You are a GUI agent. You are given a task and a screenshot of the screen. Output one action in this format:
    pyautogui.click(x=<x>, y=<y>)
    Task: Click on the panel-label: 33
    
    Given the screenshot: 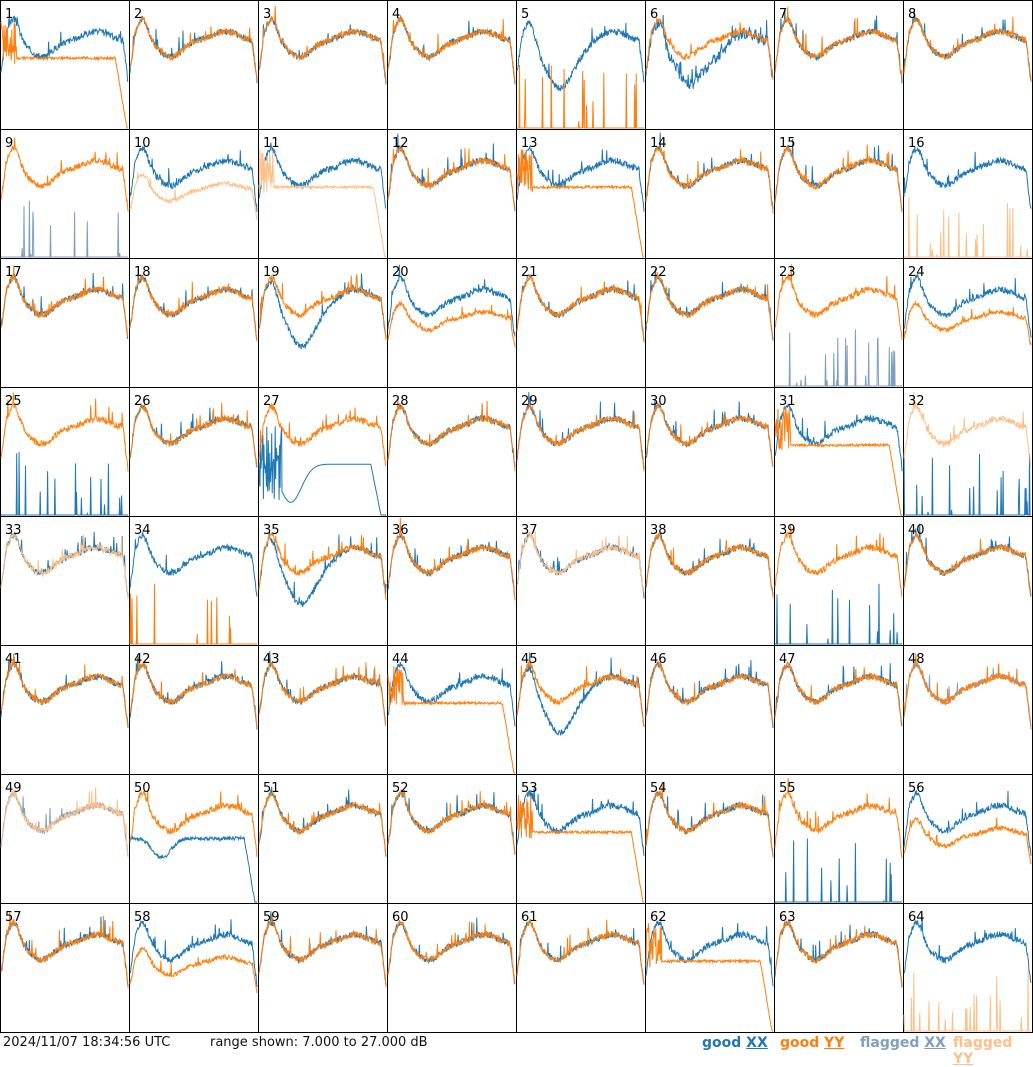 What is the action you would take?
    pyautogui.click(x=13, y=530)
    